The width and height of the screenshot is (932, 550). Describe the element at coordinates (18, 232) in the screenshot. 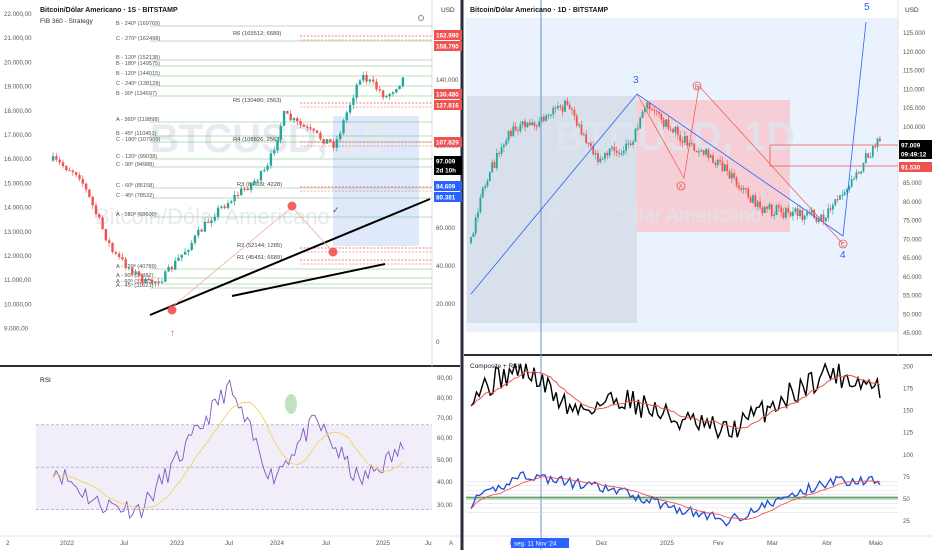

I see `left-price-tick: 13.000,00` at that location.